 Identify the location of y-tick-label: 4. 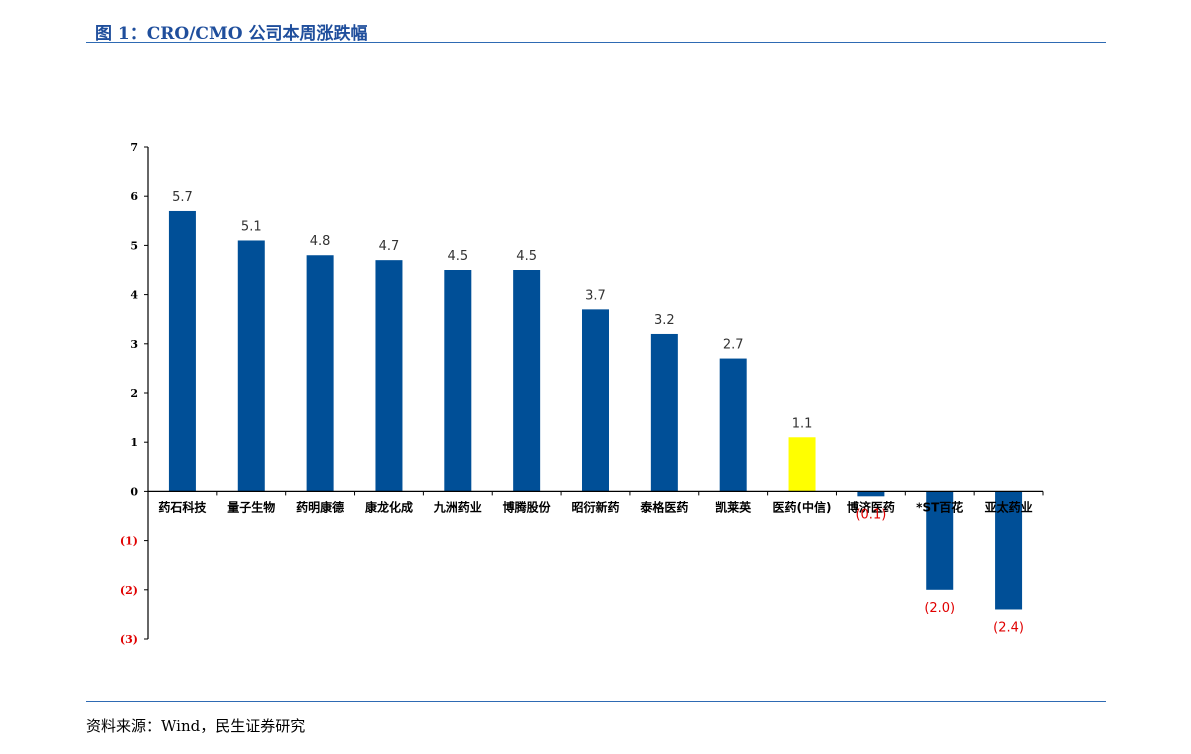
(134, 295).